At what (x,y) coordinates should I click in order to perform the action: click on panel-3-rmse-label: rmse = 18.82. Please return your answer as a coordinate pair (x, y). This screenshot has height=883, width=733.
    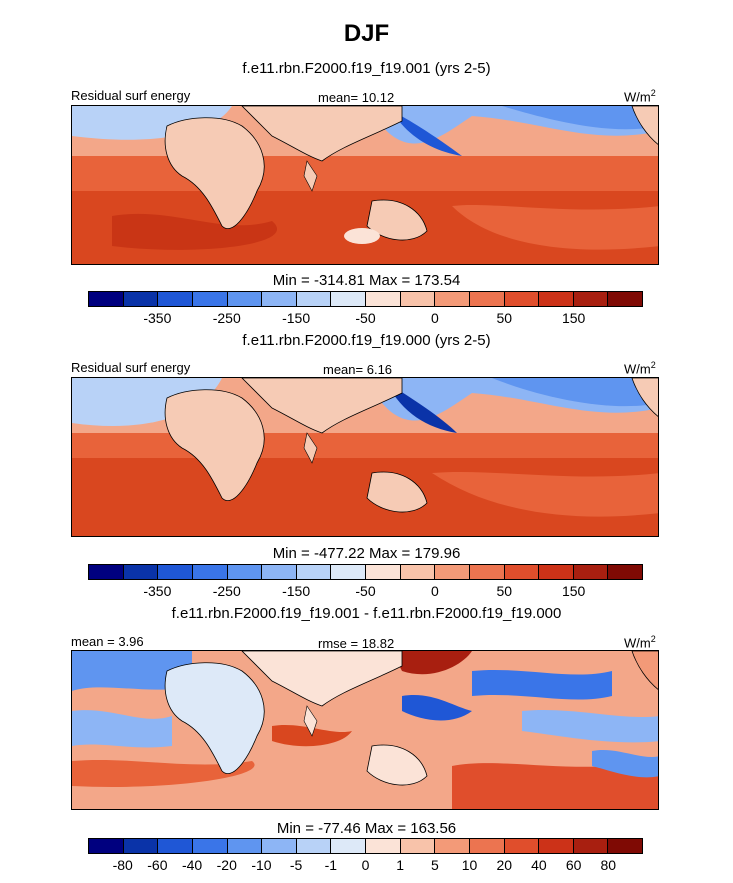
    Looking at the image, I should click on (356, 643).